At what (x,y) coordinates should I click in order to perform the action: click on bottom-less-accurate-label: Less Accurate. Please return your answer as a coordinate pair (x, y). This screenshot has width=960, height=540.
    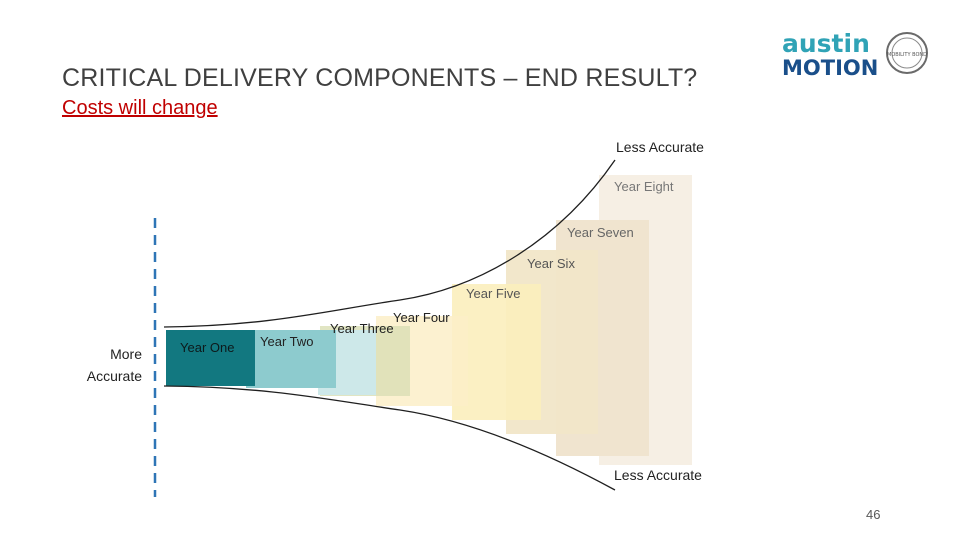
    Looking at the image, I should click on (658, 475).